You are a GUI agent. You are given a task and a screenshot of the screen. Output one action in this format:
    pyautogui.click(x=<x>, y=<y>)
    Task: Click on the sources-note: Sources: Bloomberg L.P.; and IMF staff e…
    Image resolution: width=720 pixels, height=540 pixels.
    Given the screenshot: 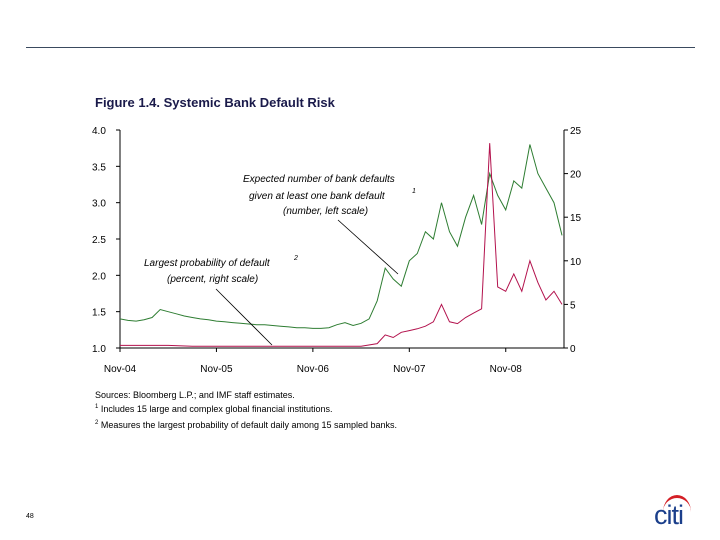 What is the action you would take?
    pyautogui.click(x=195, y=395)
    